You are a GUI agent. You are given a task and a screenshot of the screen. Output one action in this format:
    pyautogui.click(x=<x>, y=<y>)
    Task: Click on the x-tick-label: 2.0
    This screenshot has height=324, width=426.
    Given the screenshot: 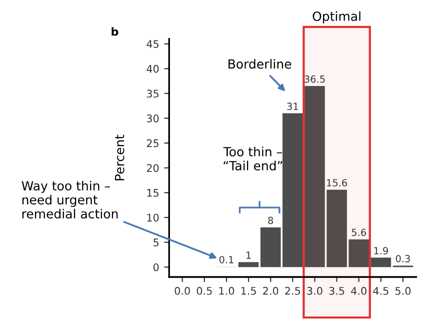 What is the action you would take?
    pyautogui.click(x=270, y=290)
    